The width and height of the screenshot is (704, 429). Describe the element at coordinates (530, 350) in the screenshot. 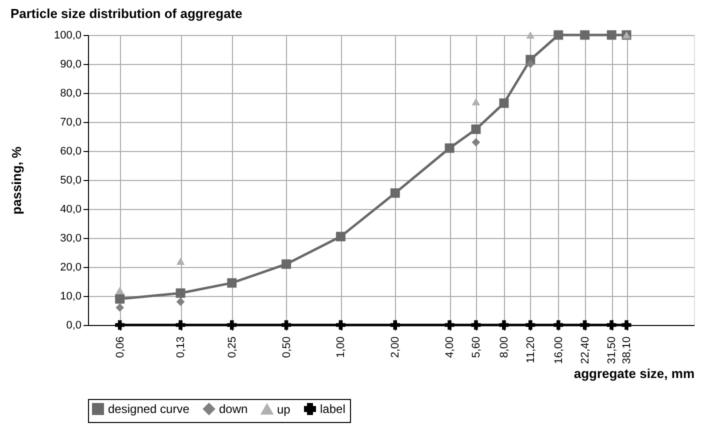

I see `x-tick-label: 11,20` at that location.